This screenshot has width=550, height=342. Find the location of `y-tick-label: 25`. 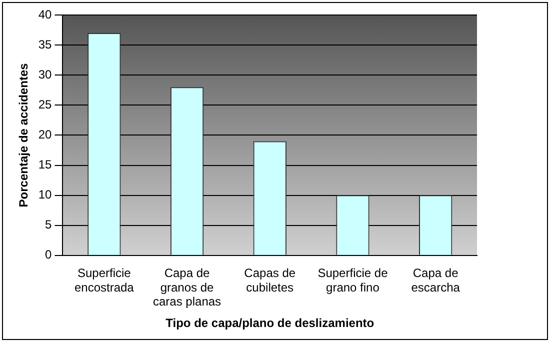

y-tick-label: 25 is located at coordinates (45, 104).